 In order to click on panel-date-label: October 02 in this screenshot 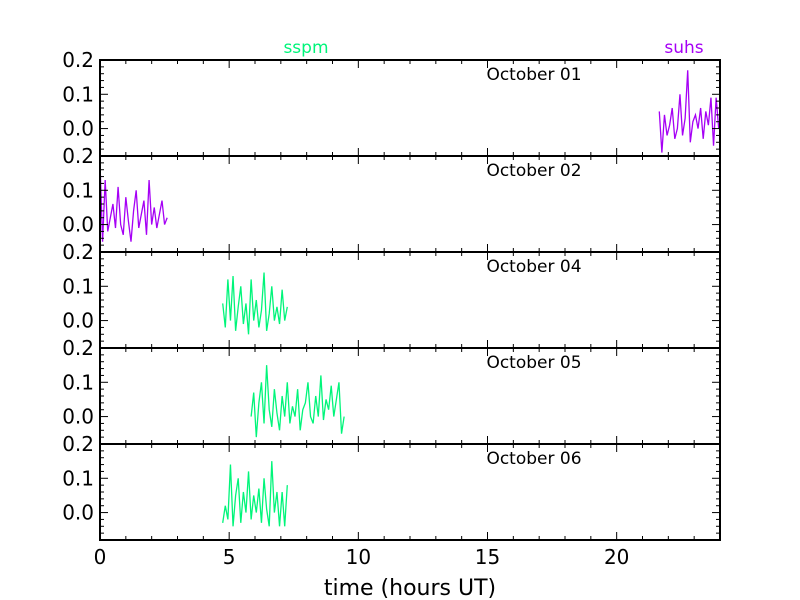, I will do `click(533, 171)`.